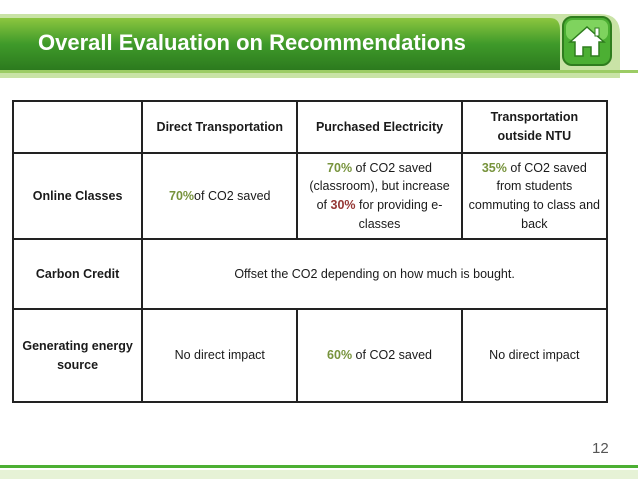 The height and width of the screenshot is (479, 638). Describe the element at coordinates (343, 205) in the screenshot. I see `highlight: 30%` at that location.